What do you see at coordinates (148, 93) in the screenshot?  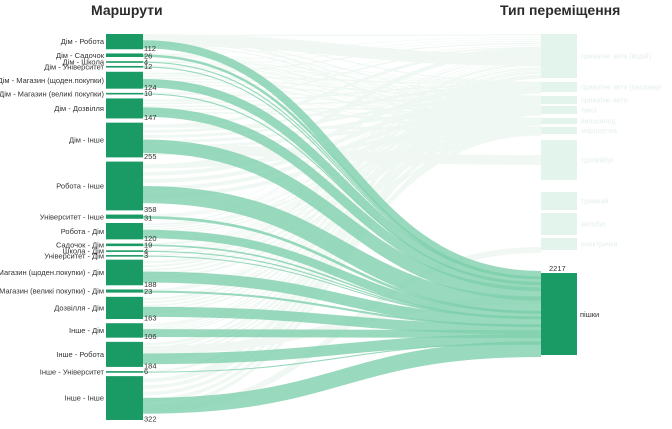 I see `source-value: 10` at bounding box center [148, 93].